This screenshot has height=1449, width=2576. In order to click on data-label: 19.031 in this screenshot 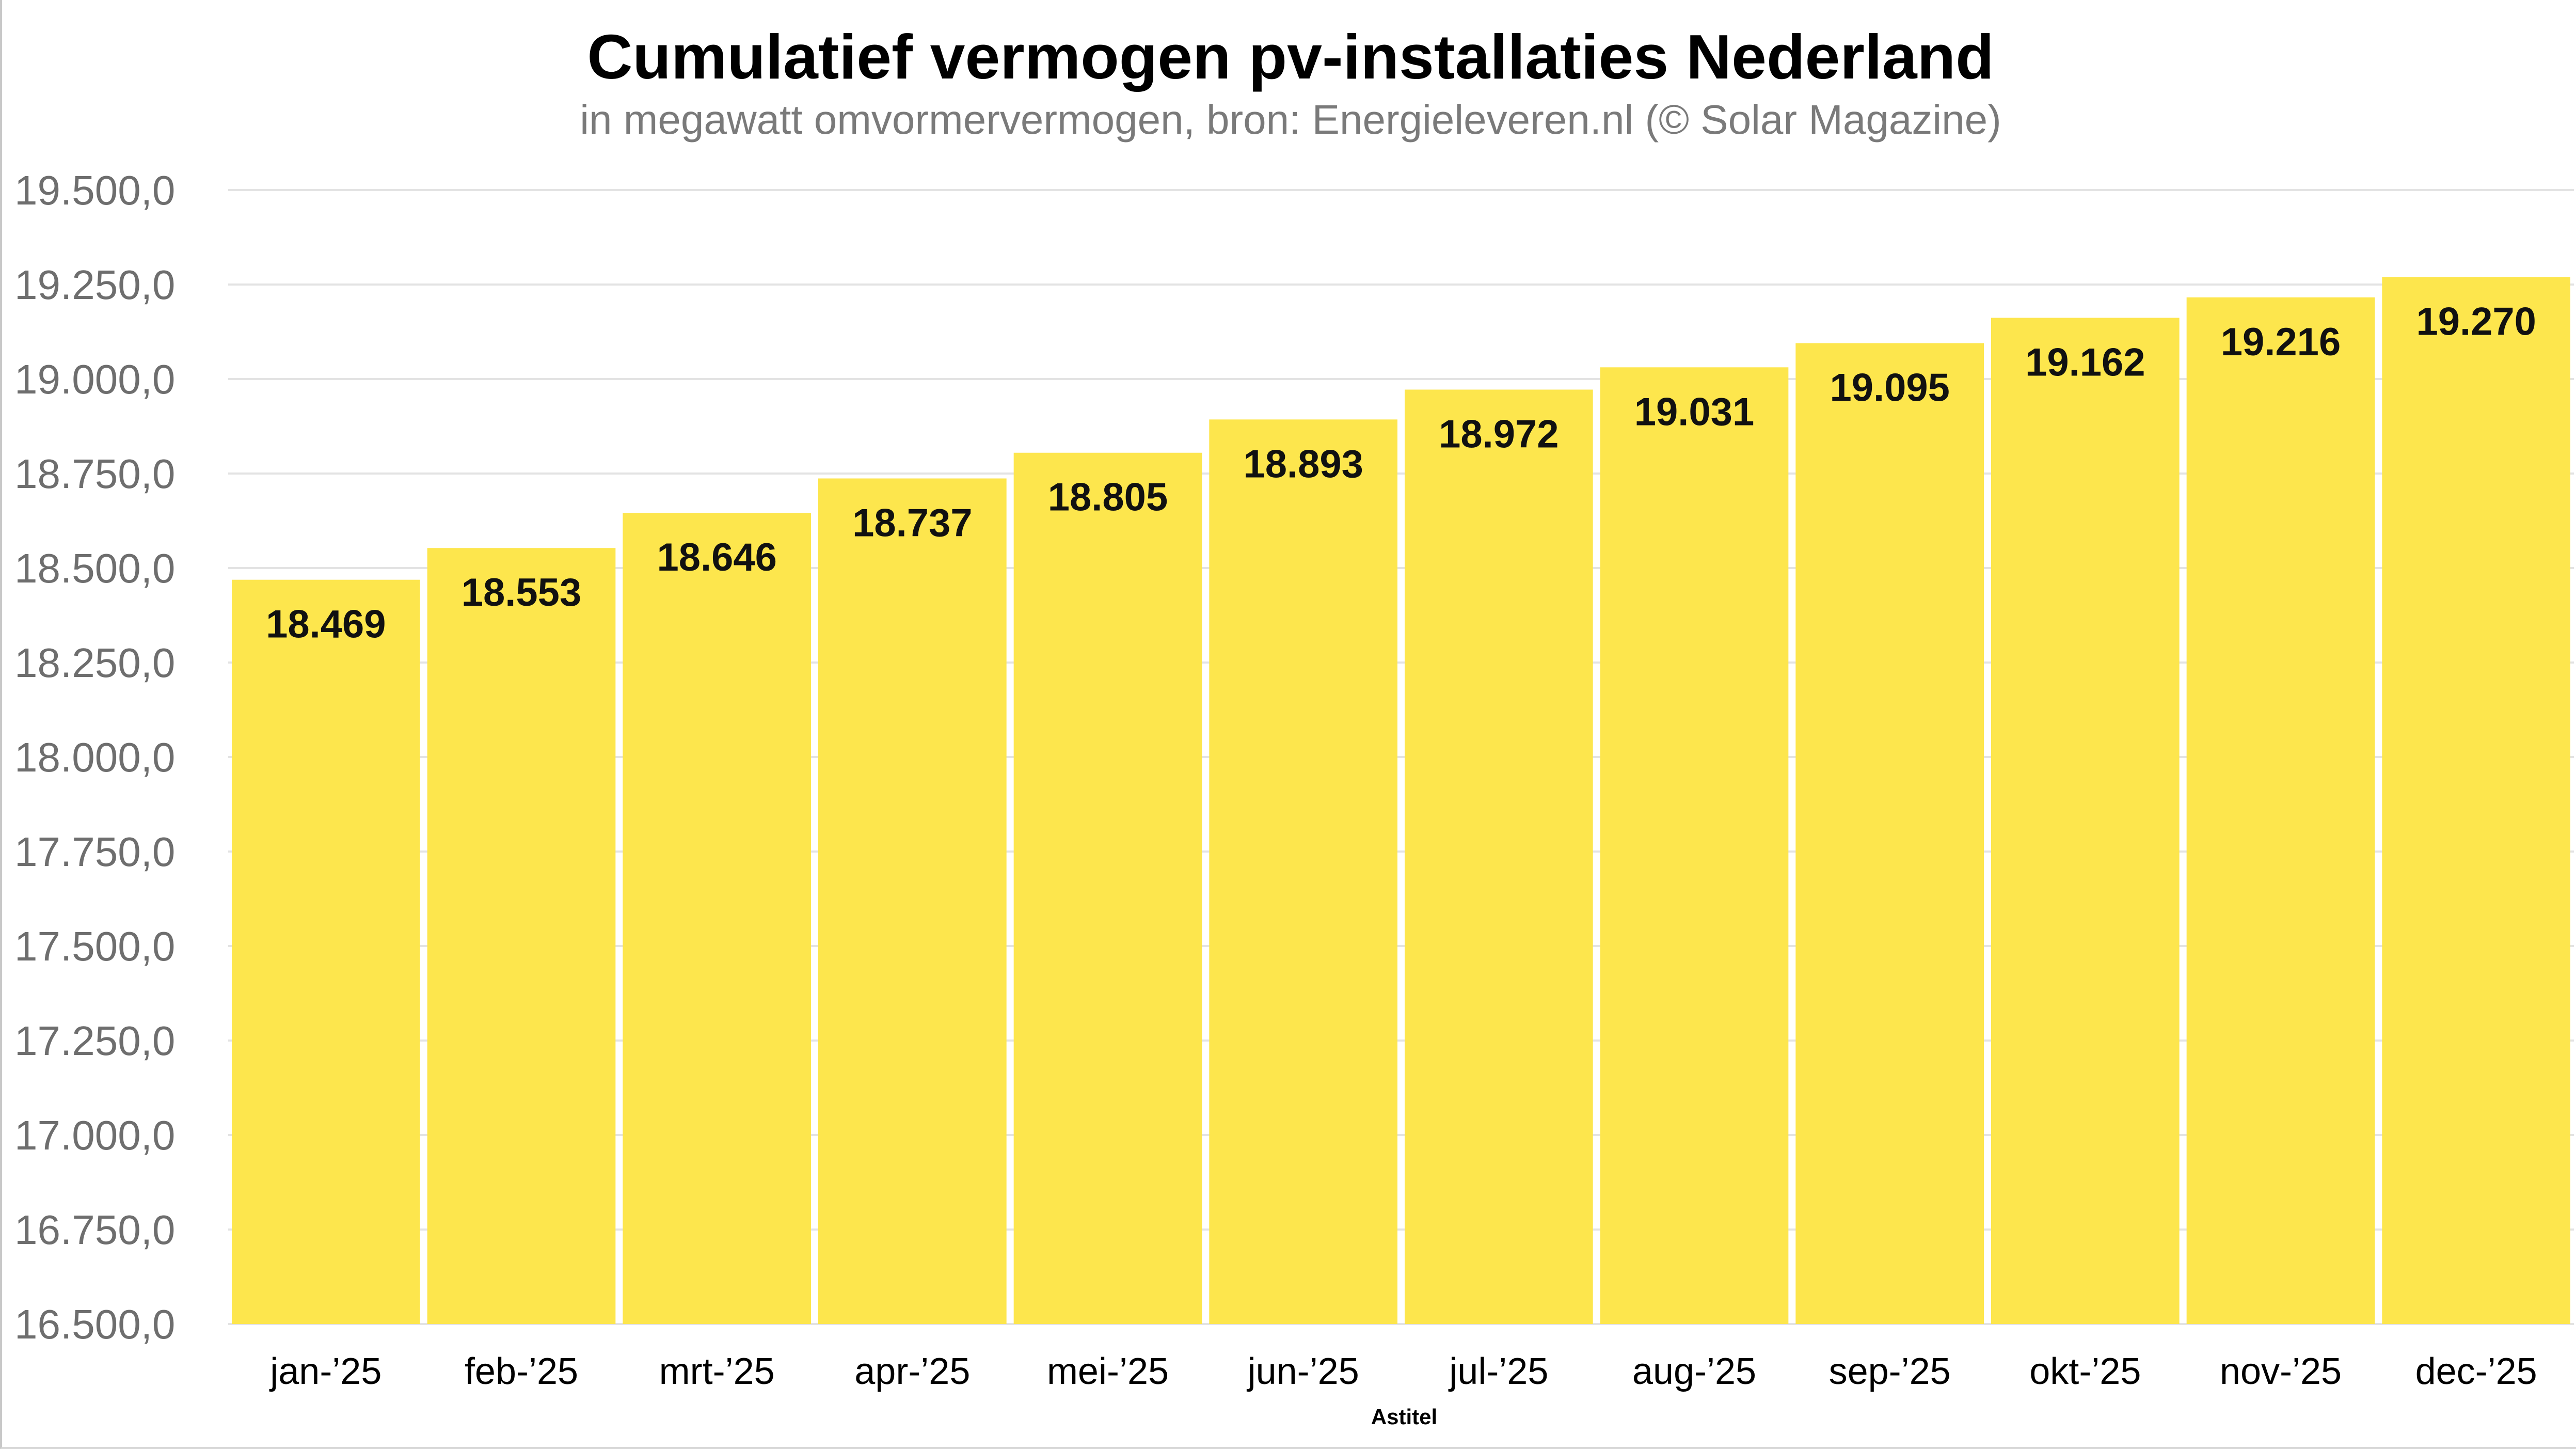, I will do `click(1694, 412)`.